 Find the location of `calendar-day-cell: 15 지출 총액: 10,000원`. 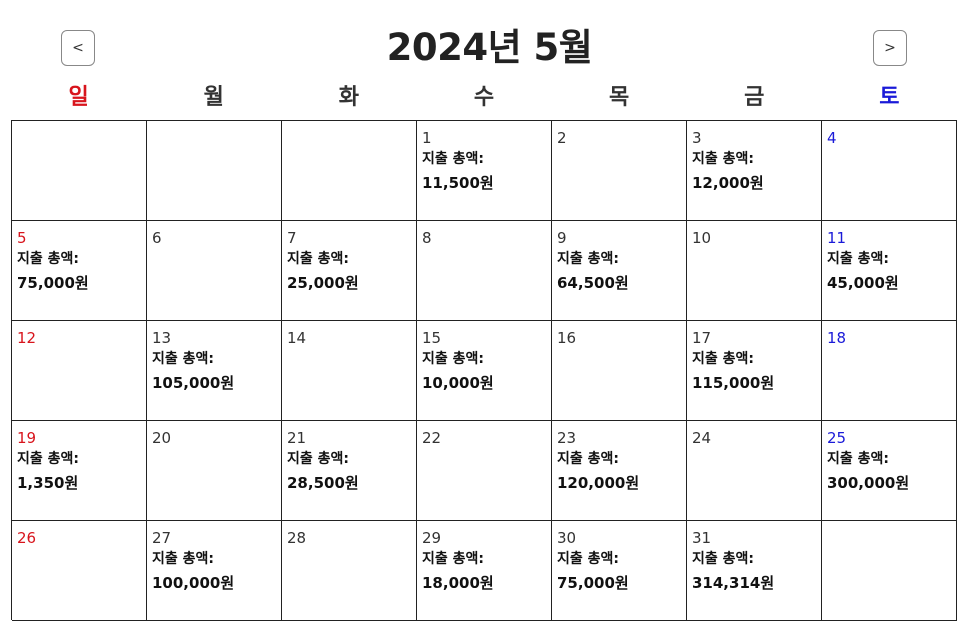

calendar-day-cell: 15 지출 총액: 10,000원 is located at coordinates (484, 371).